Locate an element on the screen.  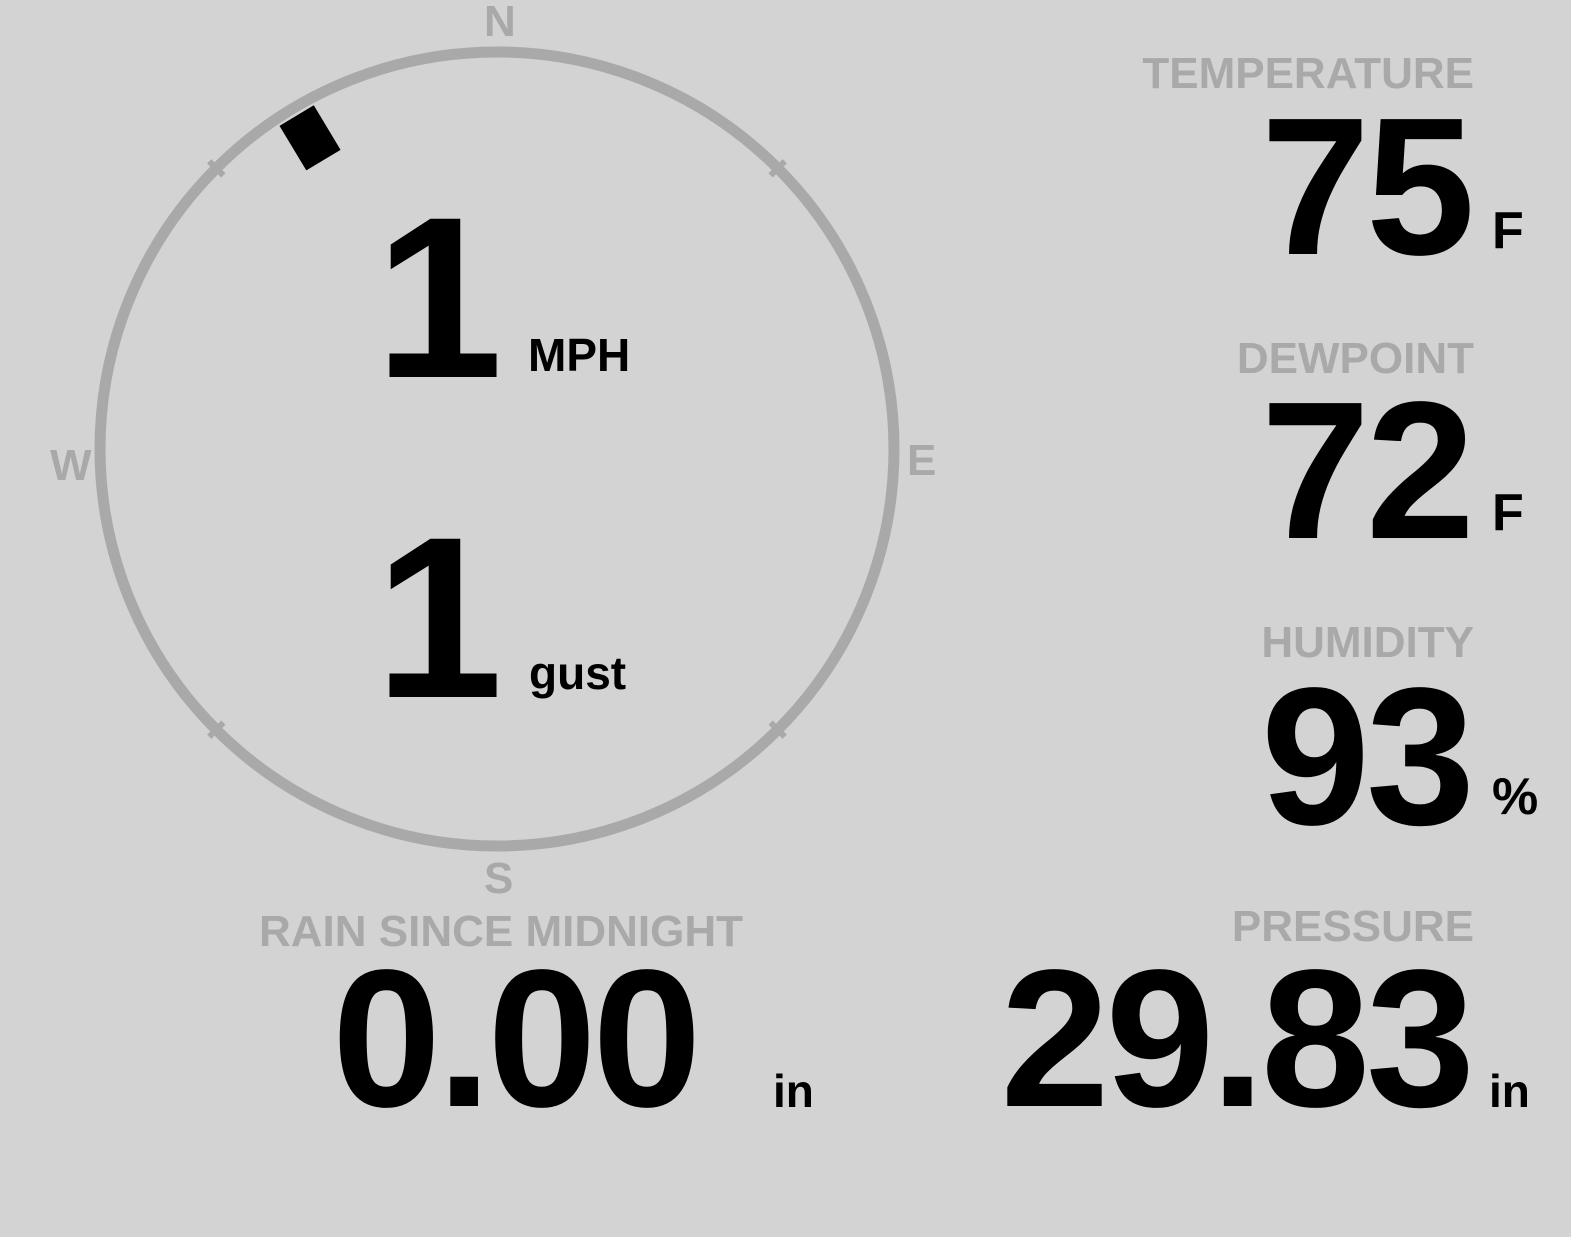
dewpoint-unit: F is located at coordinates (1508, 513).